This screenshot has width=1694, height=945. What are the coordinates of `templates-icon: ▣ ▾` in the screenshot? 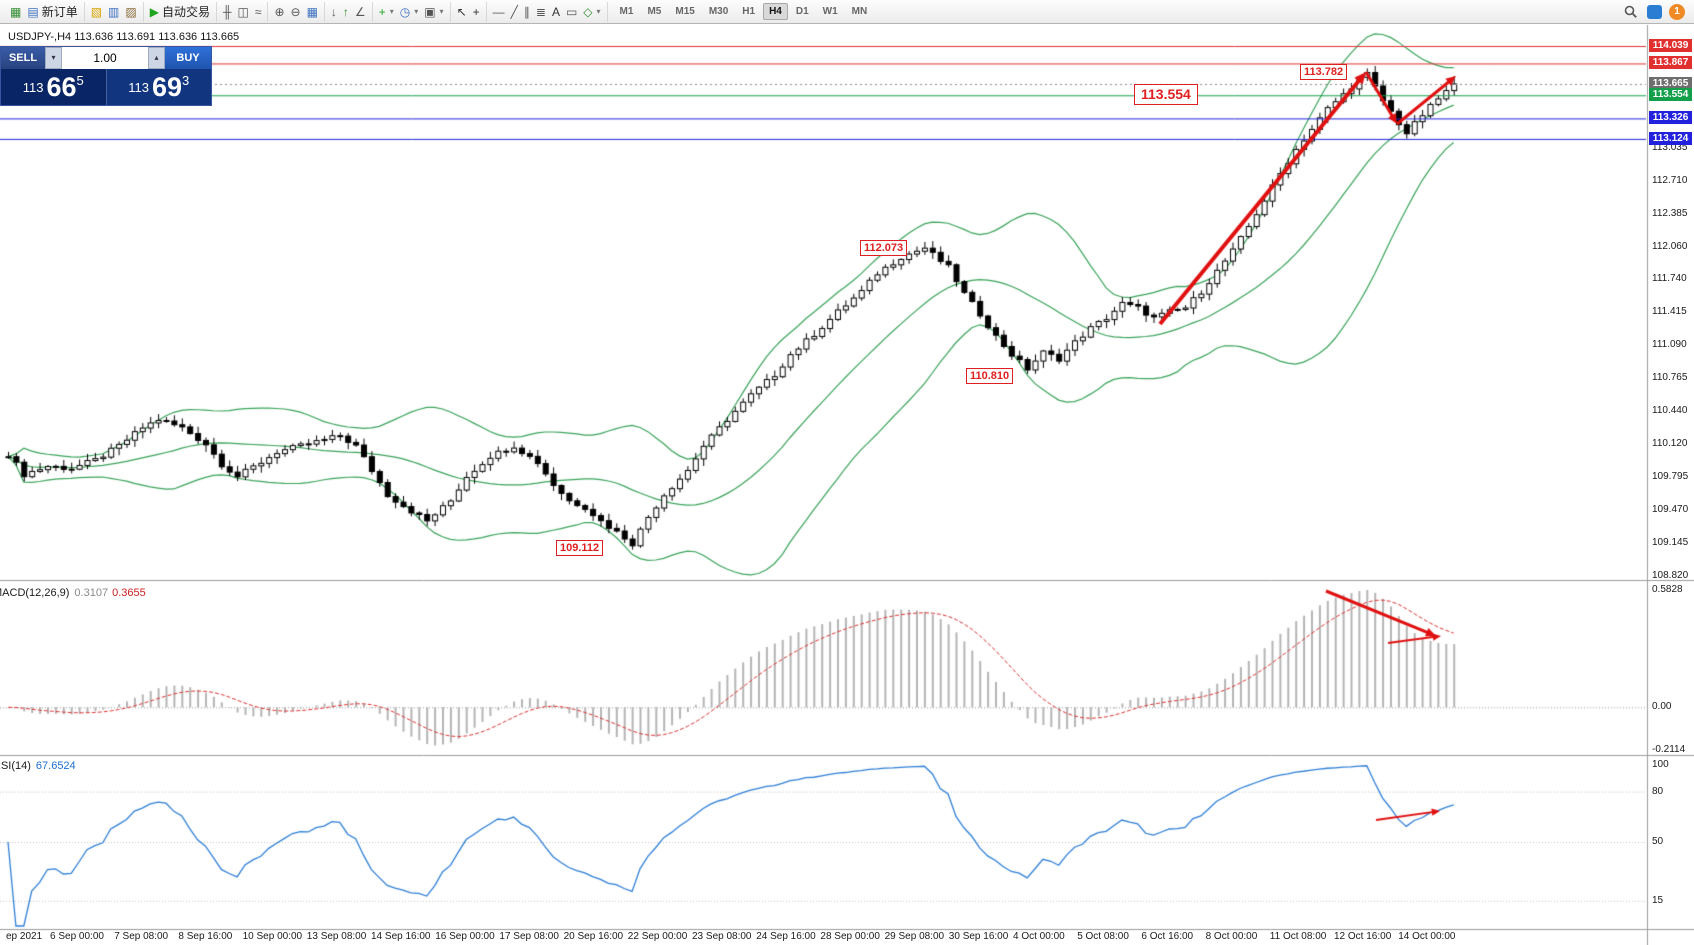 It's located at (433, 12).